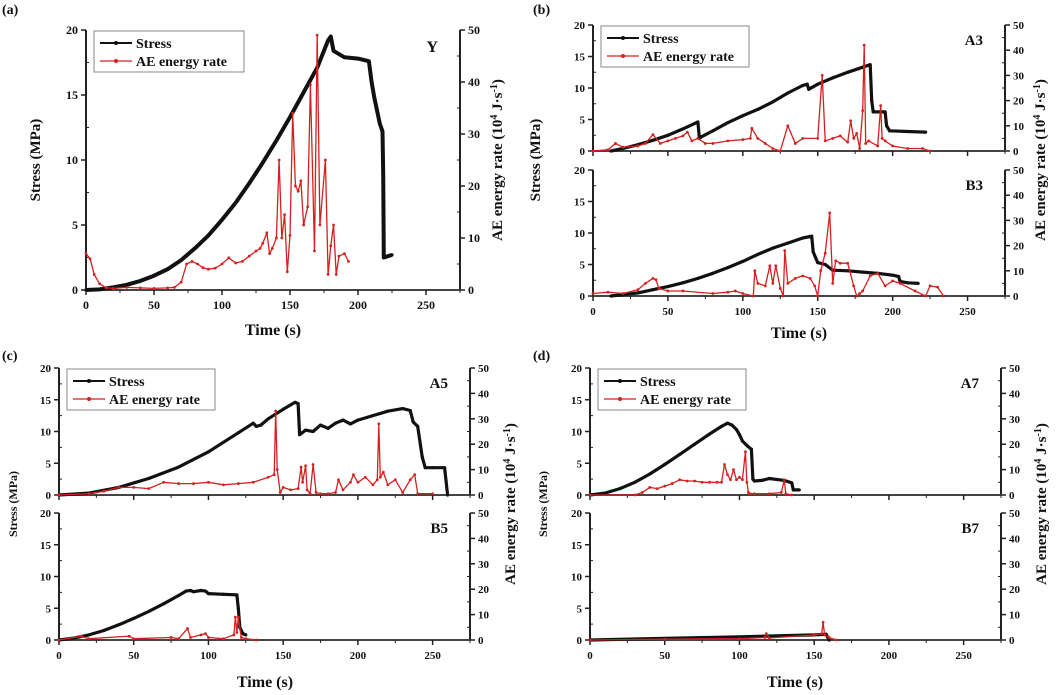 This screenshot has height=695, width=1060. Describe the element at coordinates (967, 312) in the screenshot. I see `x-tick-label: 250` at that location.